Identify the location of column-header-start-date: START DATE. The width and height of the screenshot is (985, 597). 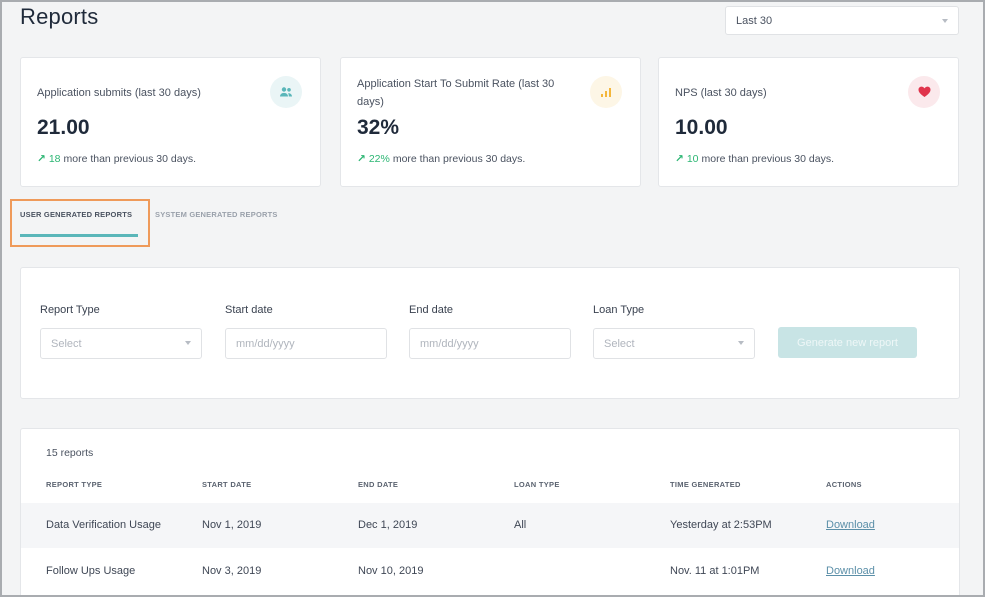
(227, 484).